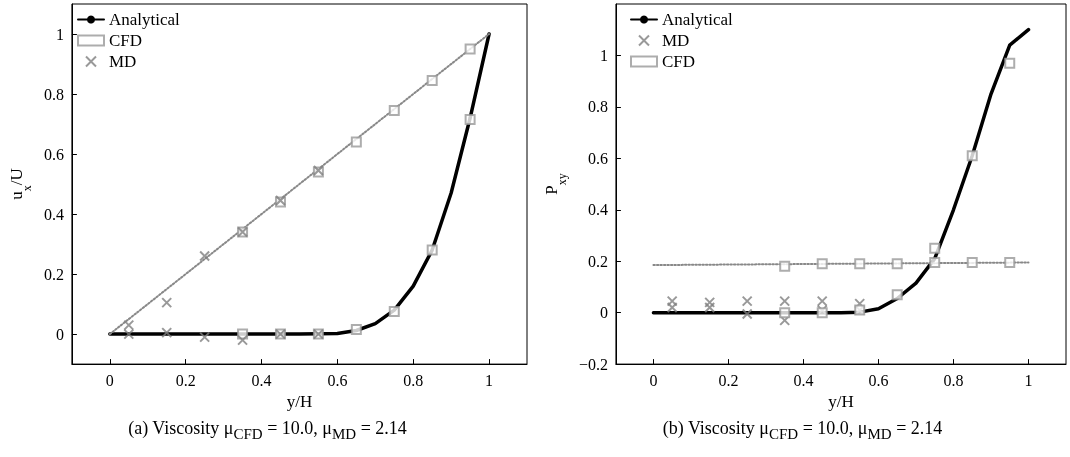 Image resolution: width=1070 pixels, height=457 pixels. What do you see at coordinates (593, 364) in the screenshot?
I see `y-tick-label: −0.2` at bounding box center [593, 364].